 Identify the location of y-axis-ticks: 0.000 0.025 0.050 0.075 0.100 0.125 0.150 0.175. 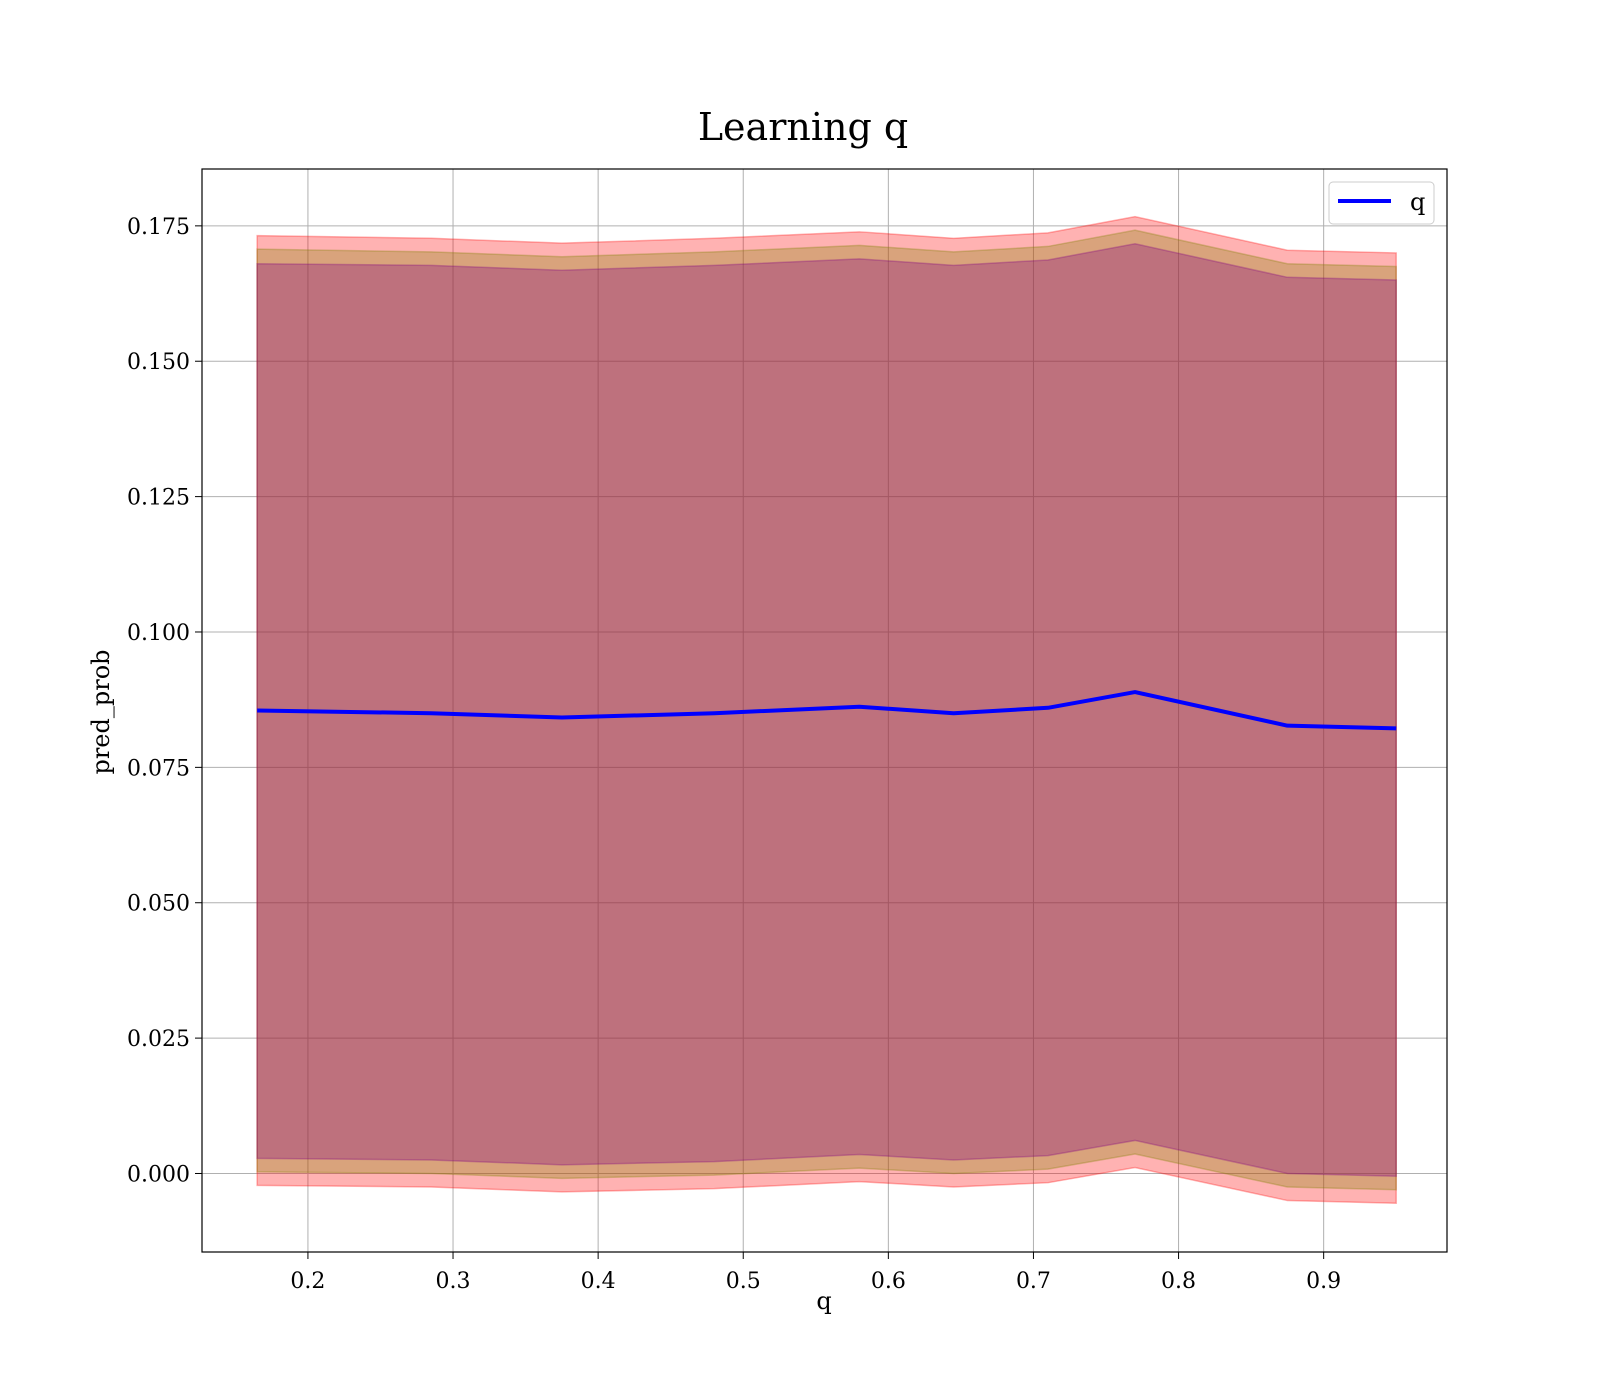
(164, 701).